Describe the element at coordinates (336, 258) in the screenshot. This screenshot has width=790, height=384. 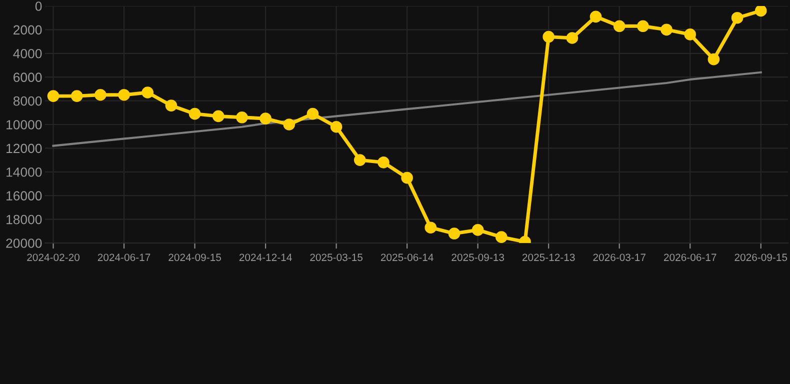
I see `x-tick-label: 2025-03-15` at that location.